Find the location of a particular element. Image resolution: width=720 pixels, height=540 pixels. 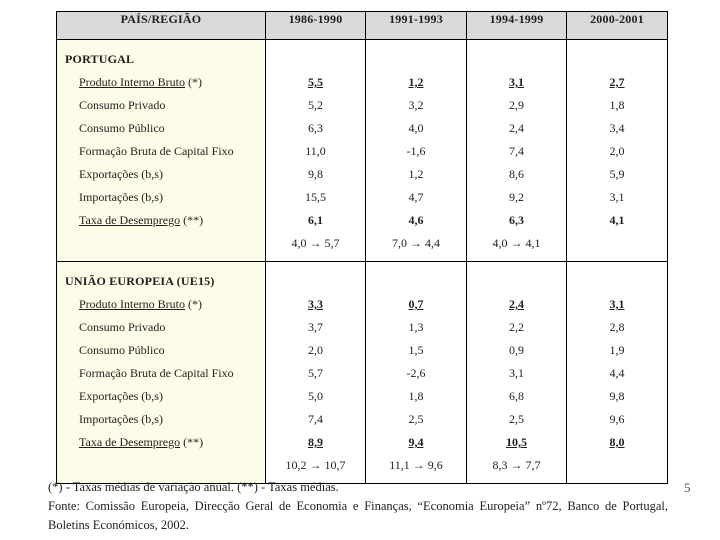

section-title-portugal: PORTUGAL is located at coordinates (100, 59).